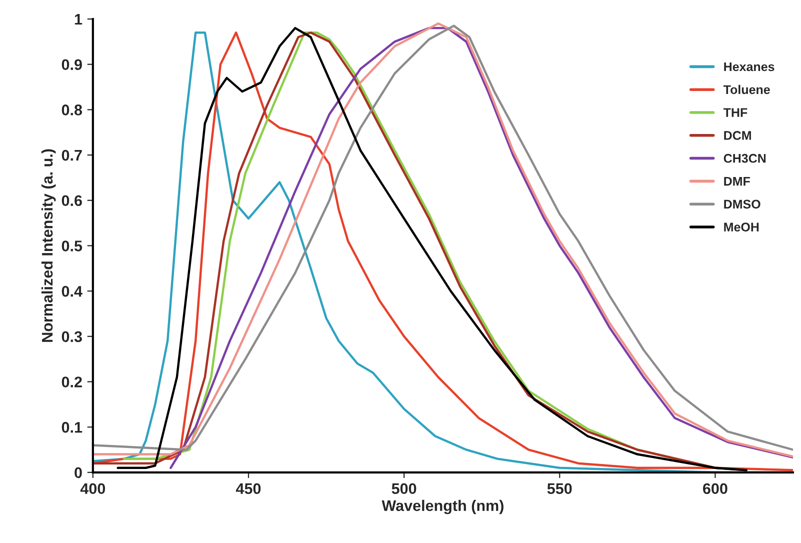  What do you see at coordinates (78, 19) in the screenshot?
I see `y-tick-label: 1` at bounding box center [78, 19].